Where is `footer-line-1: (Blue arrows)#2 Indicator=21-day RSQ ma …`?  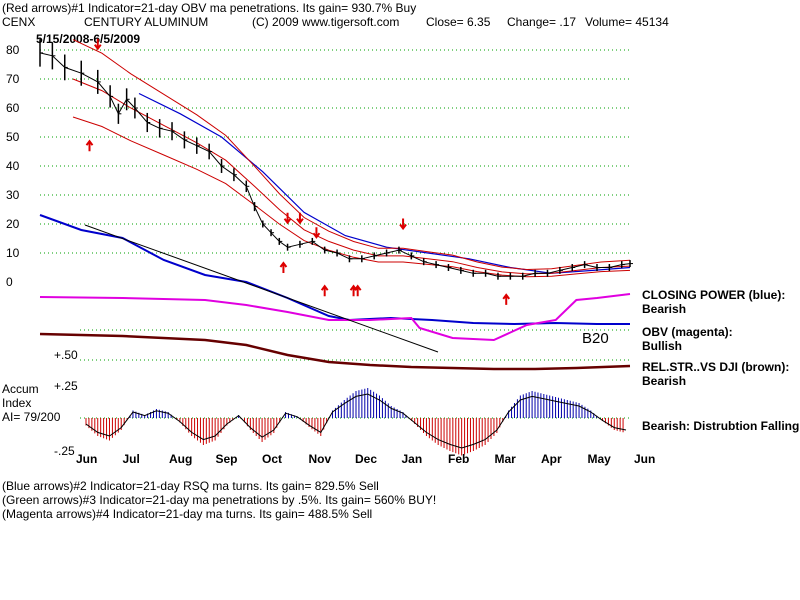 footer-line-1: (Blue arrows)#2 Indicator=21-day RSQ ma … is located at coordinates (190, 486).